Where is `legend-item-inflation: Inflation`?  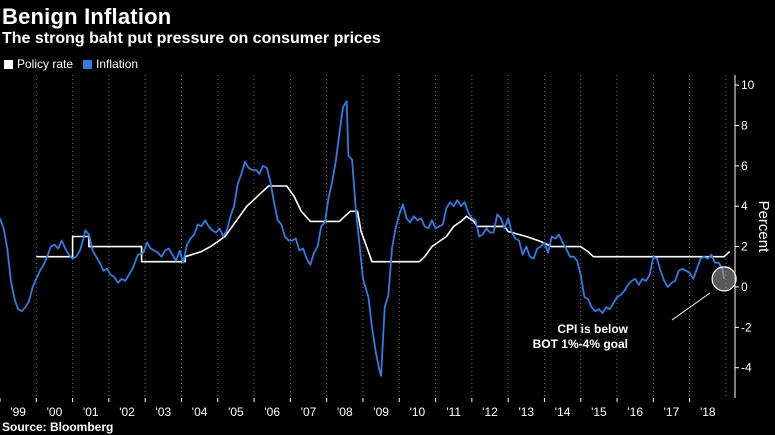 legend-item-inflation: Inflation is located at coordinates (110, 64).